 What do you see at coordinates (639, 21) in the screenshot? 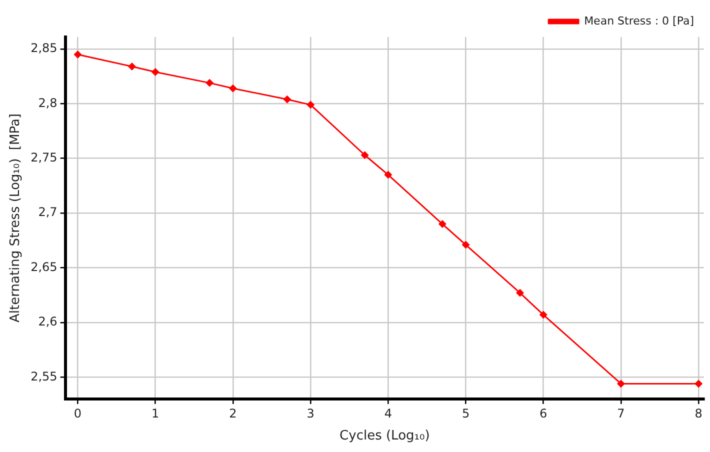
I see `legend-label: Mean Stress : 0 [Pa]` at bounding box center [639, 21].